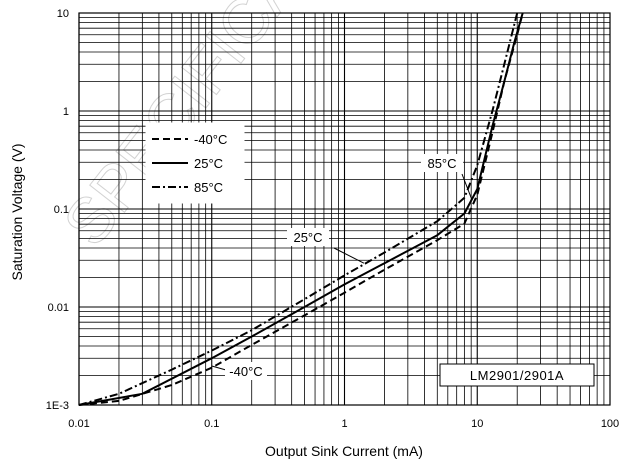 This screenshot has width=624, height=464. I want to click on legend-label: 85°C, so click(208, 187).